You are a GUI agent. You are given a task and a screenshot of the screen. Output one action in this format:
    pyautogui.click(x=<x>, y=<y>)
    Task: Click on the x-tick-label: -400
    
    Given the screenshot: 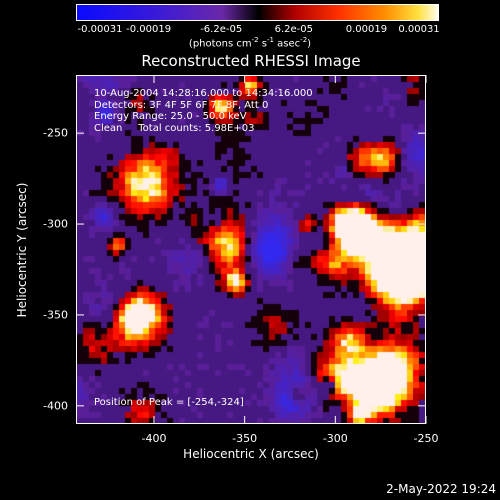 What is the action you would take?
    pyautogui.click(x=154, y=438)
    